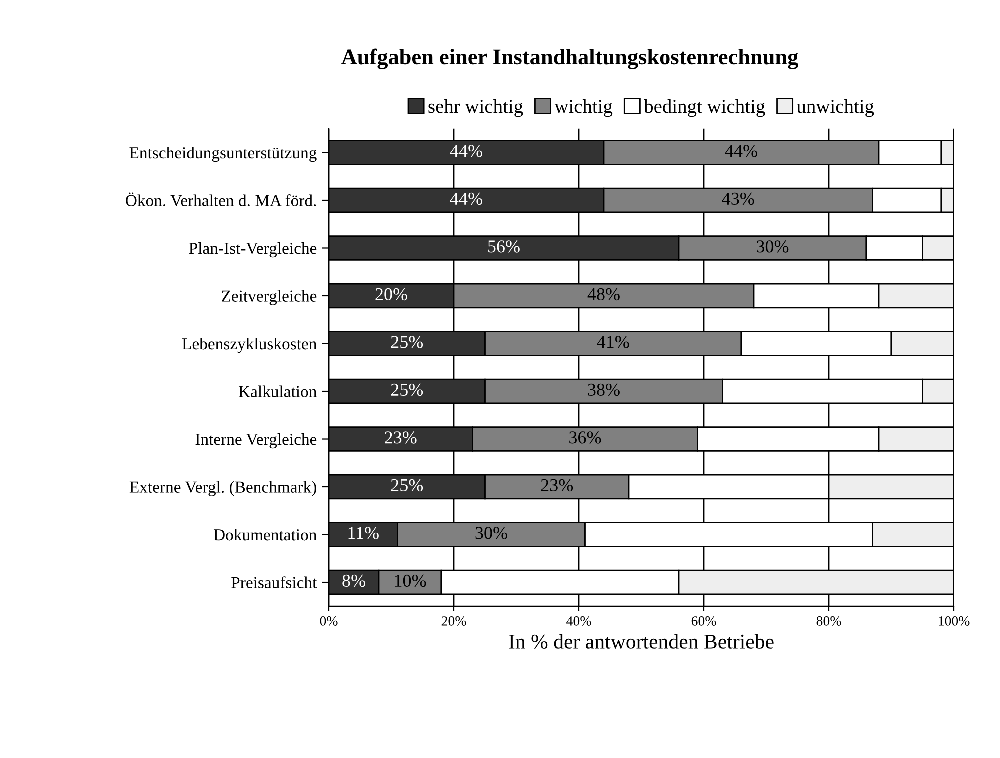 This screenshot has height=758, width=1000. I want to click on data-label: 36%, so click(586, 438).